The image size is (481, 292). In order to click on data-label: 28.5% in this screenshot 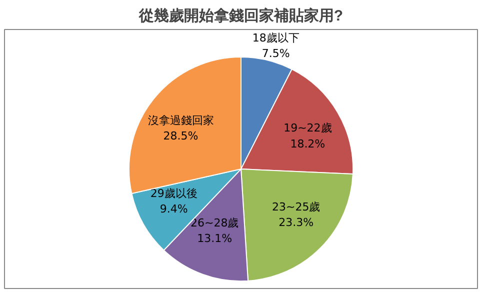, I will do `click(180, 135)`.